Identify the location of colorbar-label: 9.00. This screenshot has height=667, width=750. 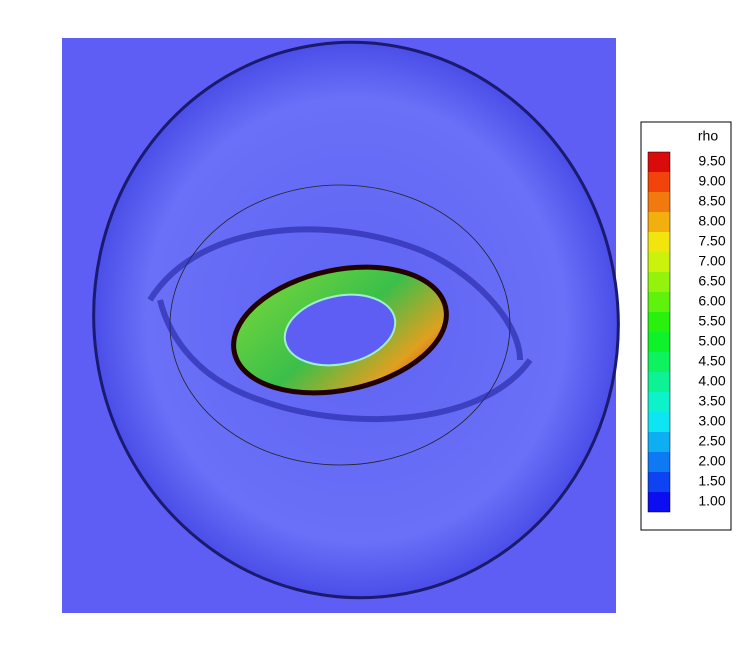
(711, 181).